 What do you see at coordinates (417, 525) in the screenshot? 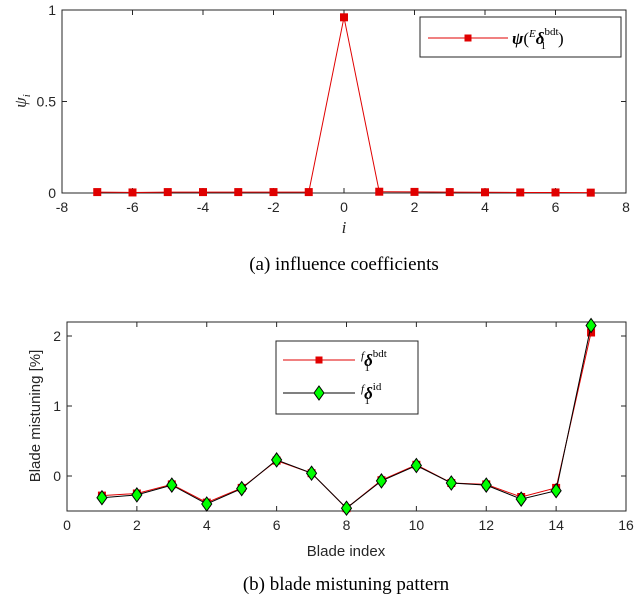
I see `b-x-tick-label: 10` at bounding box center [417, 525].